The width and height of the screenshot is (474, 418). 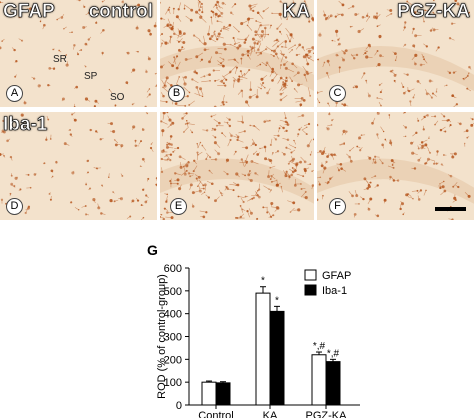 What do you see at coordinates (173, 315) in the screenshot?
I see `y-tick-label: 400` at bounding box center [173, 315].